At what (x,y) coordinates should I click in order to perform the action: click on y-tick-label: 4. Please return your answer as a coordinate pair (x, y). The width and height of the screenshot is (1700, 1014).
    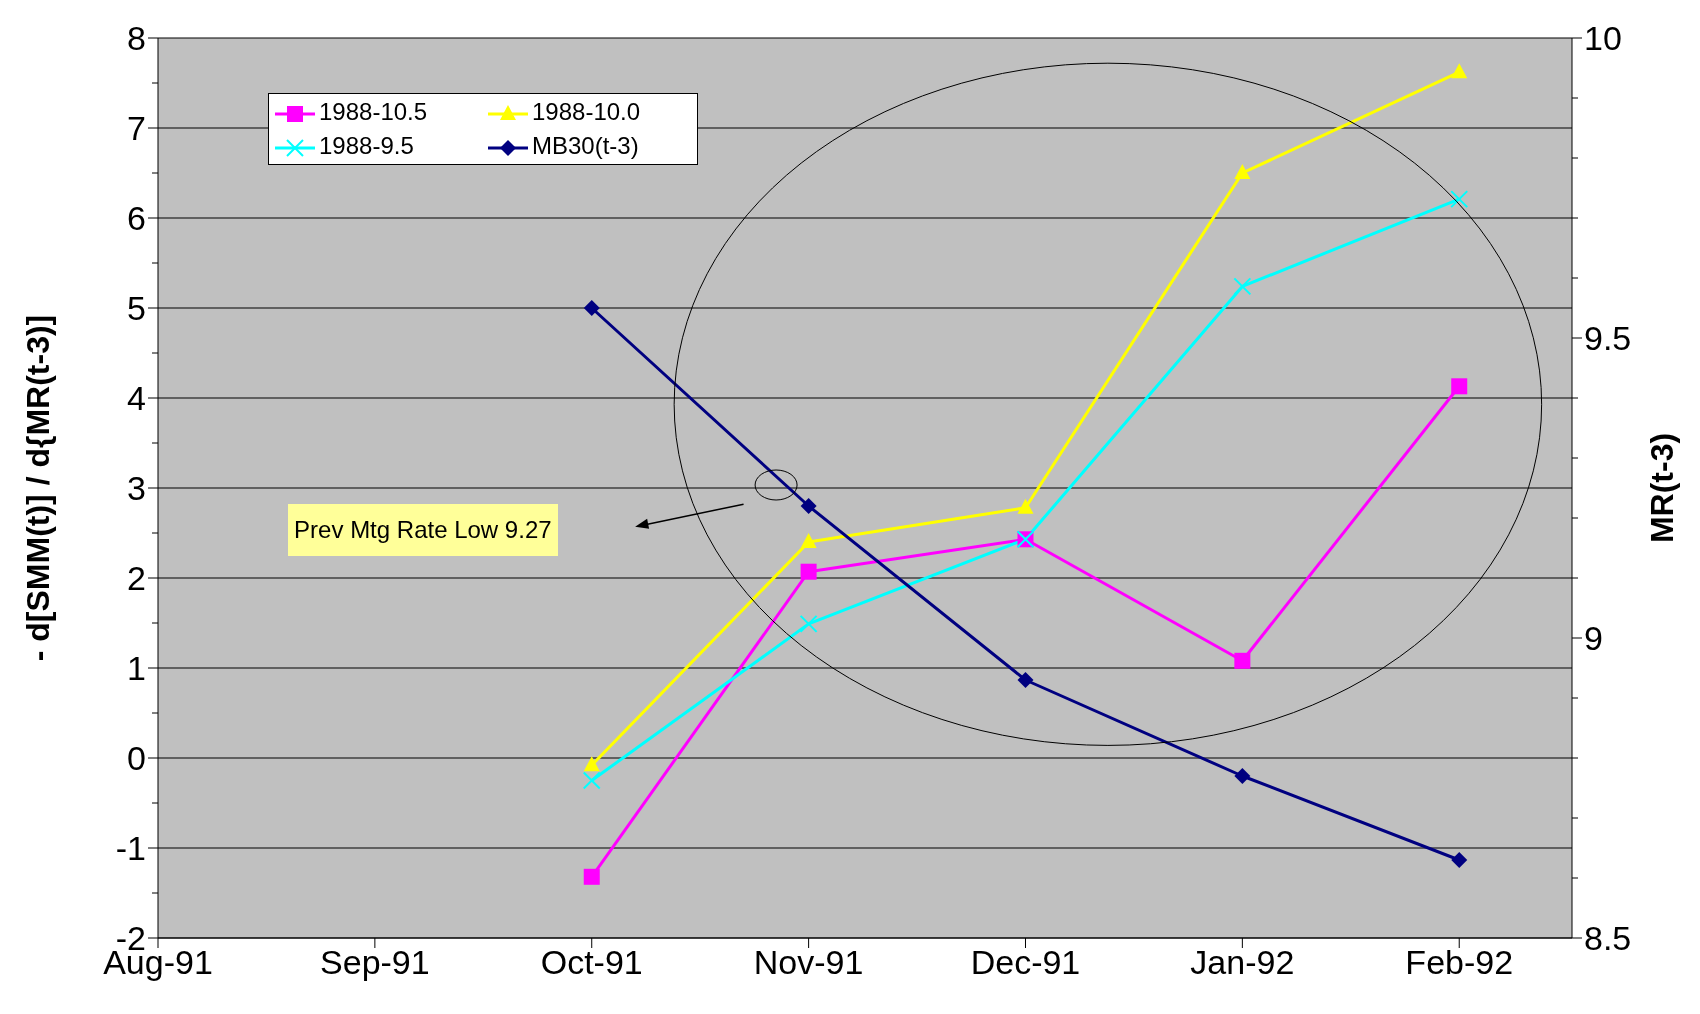
    Looking at the image, I should click on (136, 398).